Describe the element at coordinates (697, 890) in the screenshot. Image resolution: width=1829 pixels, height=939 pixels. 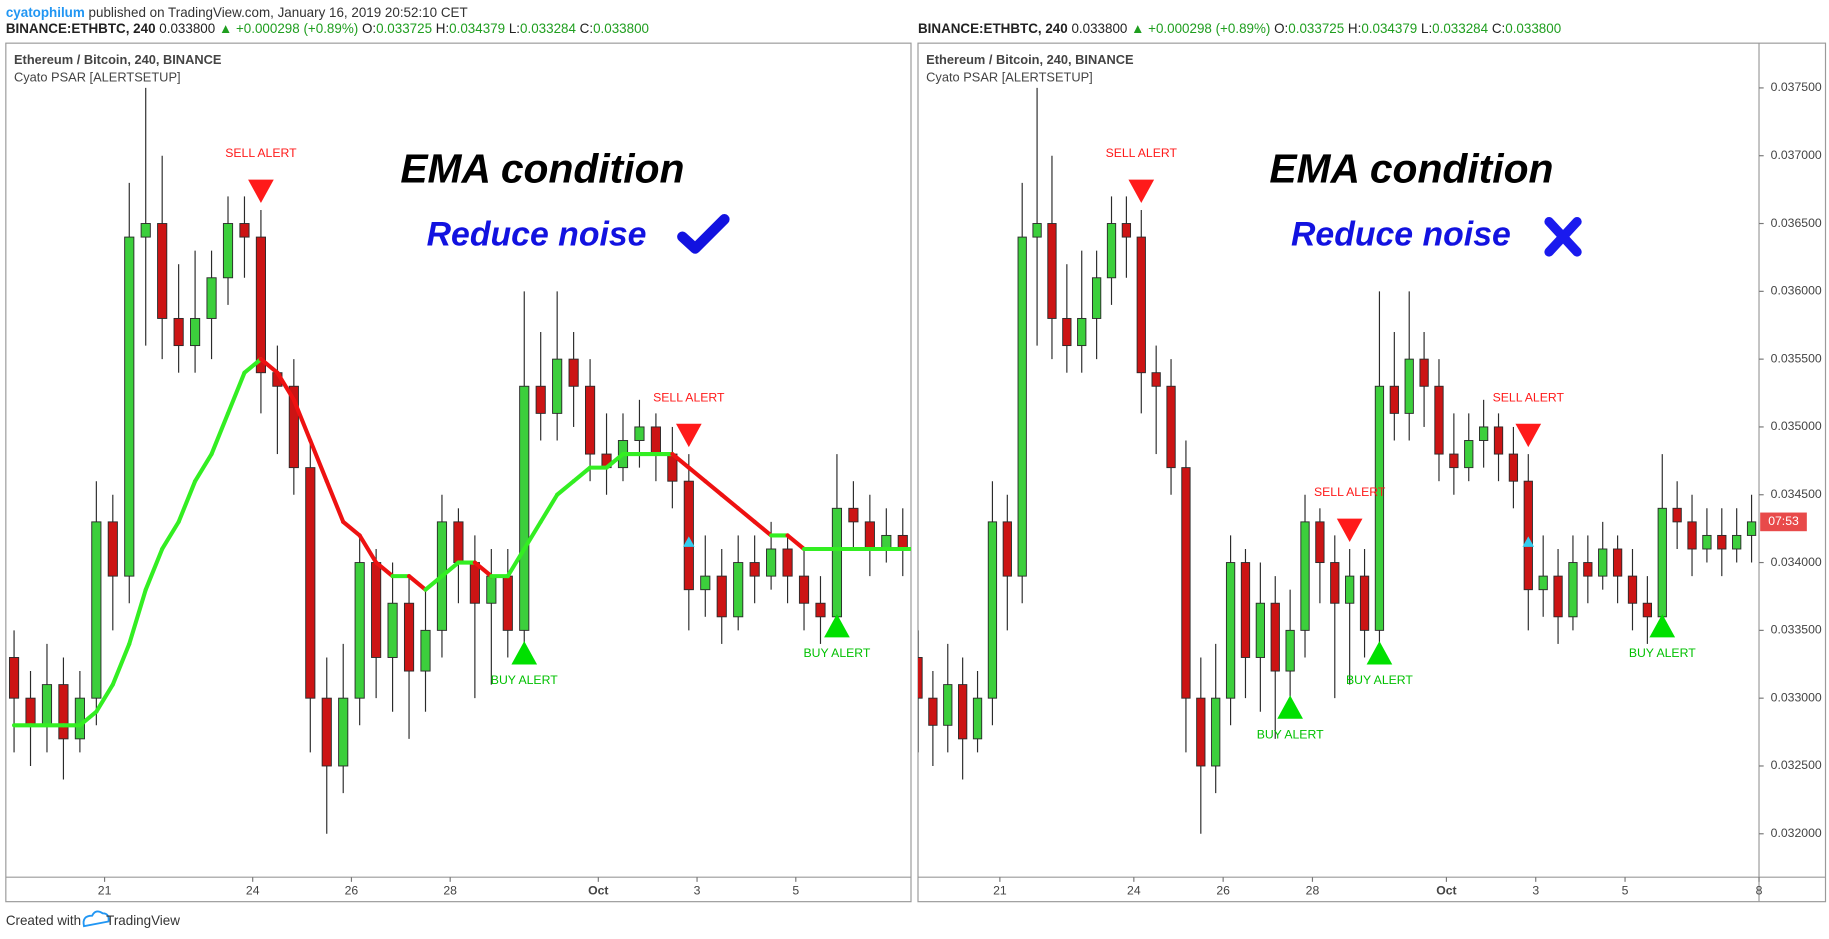
I see `x-tick-label: 3` at that location.